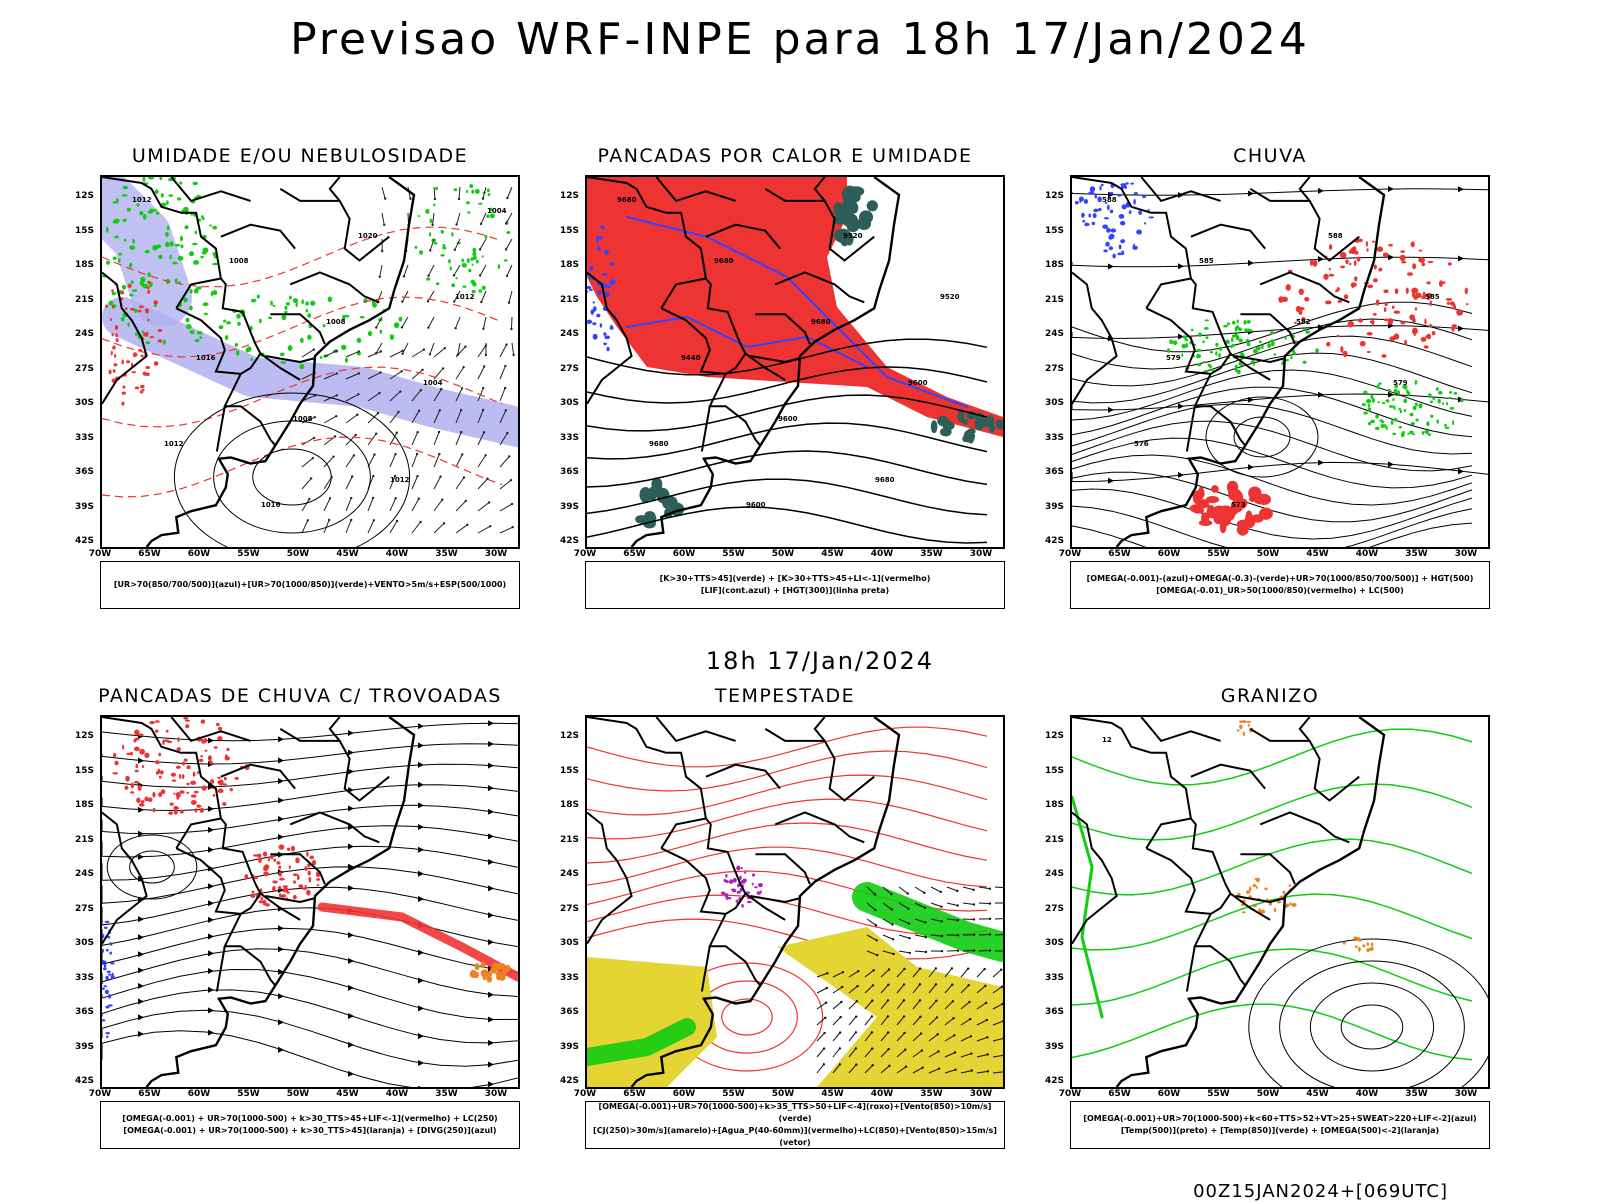 The width and height of the screenshot is (1600, 1202). What do you see at coordinates (77, 840) in the screenshot?
I see `lat-tick-label: 21S` at bounding box center [77, 840].